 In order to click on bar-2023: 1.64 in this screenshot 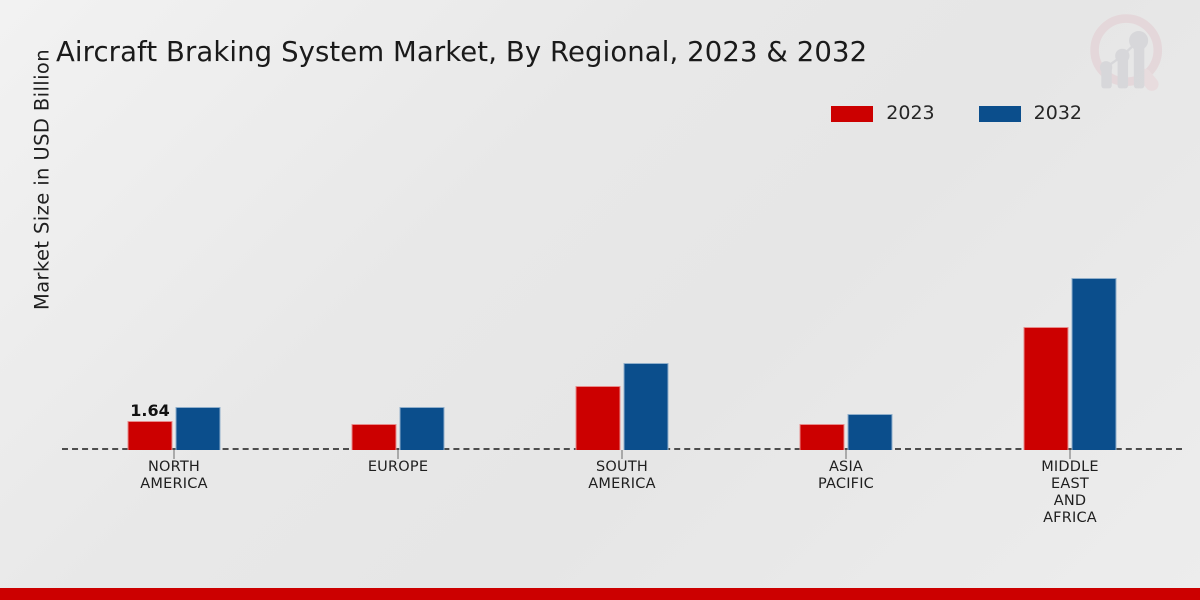, I will do `click(150, 425)`.